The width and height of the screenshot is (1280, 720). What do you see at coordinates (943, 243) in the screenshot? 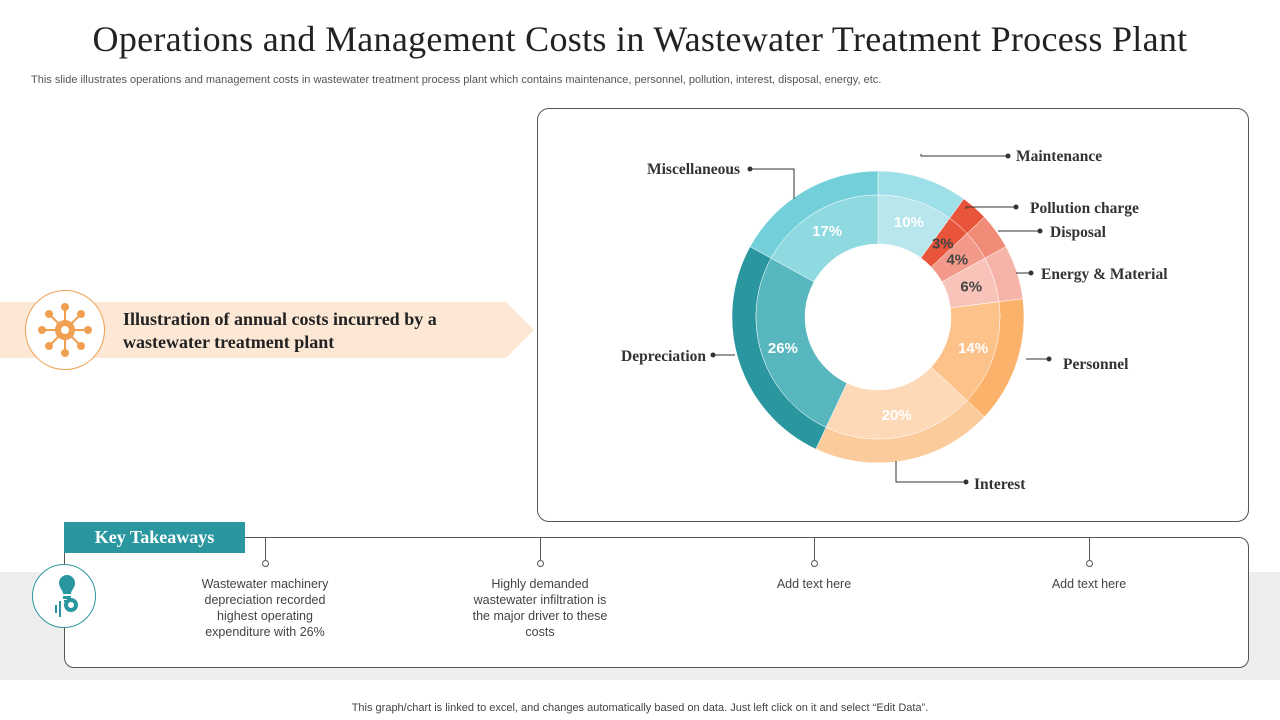
I see `value-label-pollution-charge: 3%` at bounding box center [943, 243].